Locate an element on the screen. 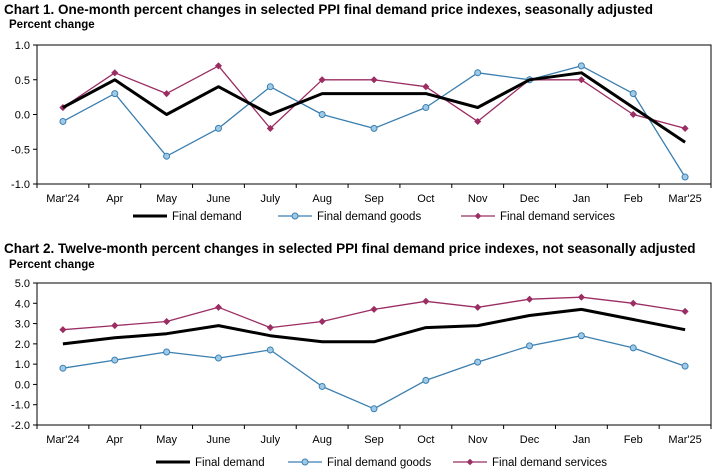 The width and height of the screenshot is (720, 475). chart2-xtick-label: Oct is located at coordinates (425, 440).